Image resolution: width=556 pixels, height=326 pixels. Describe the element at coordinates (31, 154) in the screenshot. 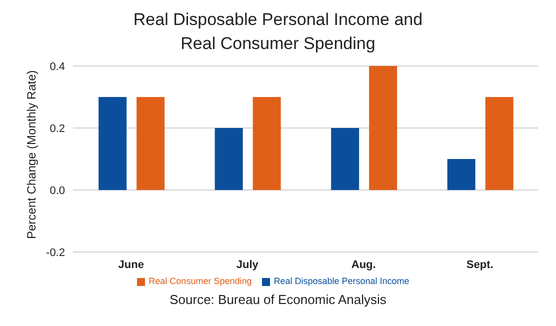

I see `y-axis-title: Percent Change (Monthly Rate)` at that location.